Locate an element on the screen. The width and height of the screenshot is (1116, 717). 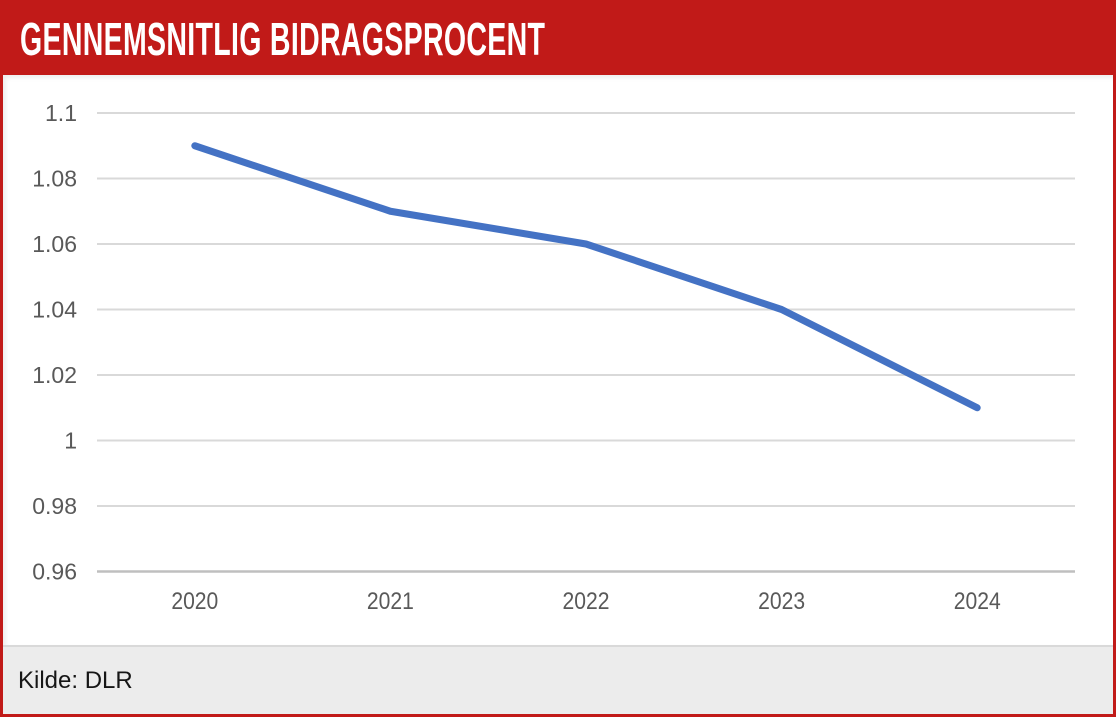
y-tick-label: 1.1 is located at coordinates (61, 113).